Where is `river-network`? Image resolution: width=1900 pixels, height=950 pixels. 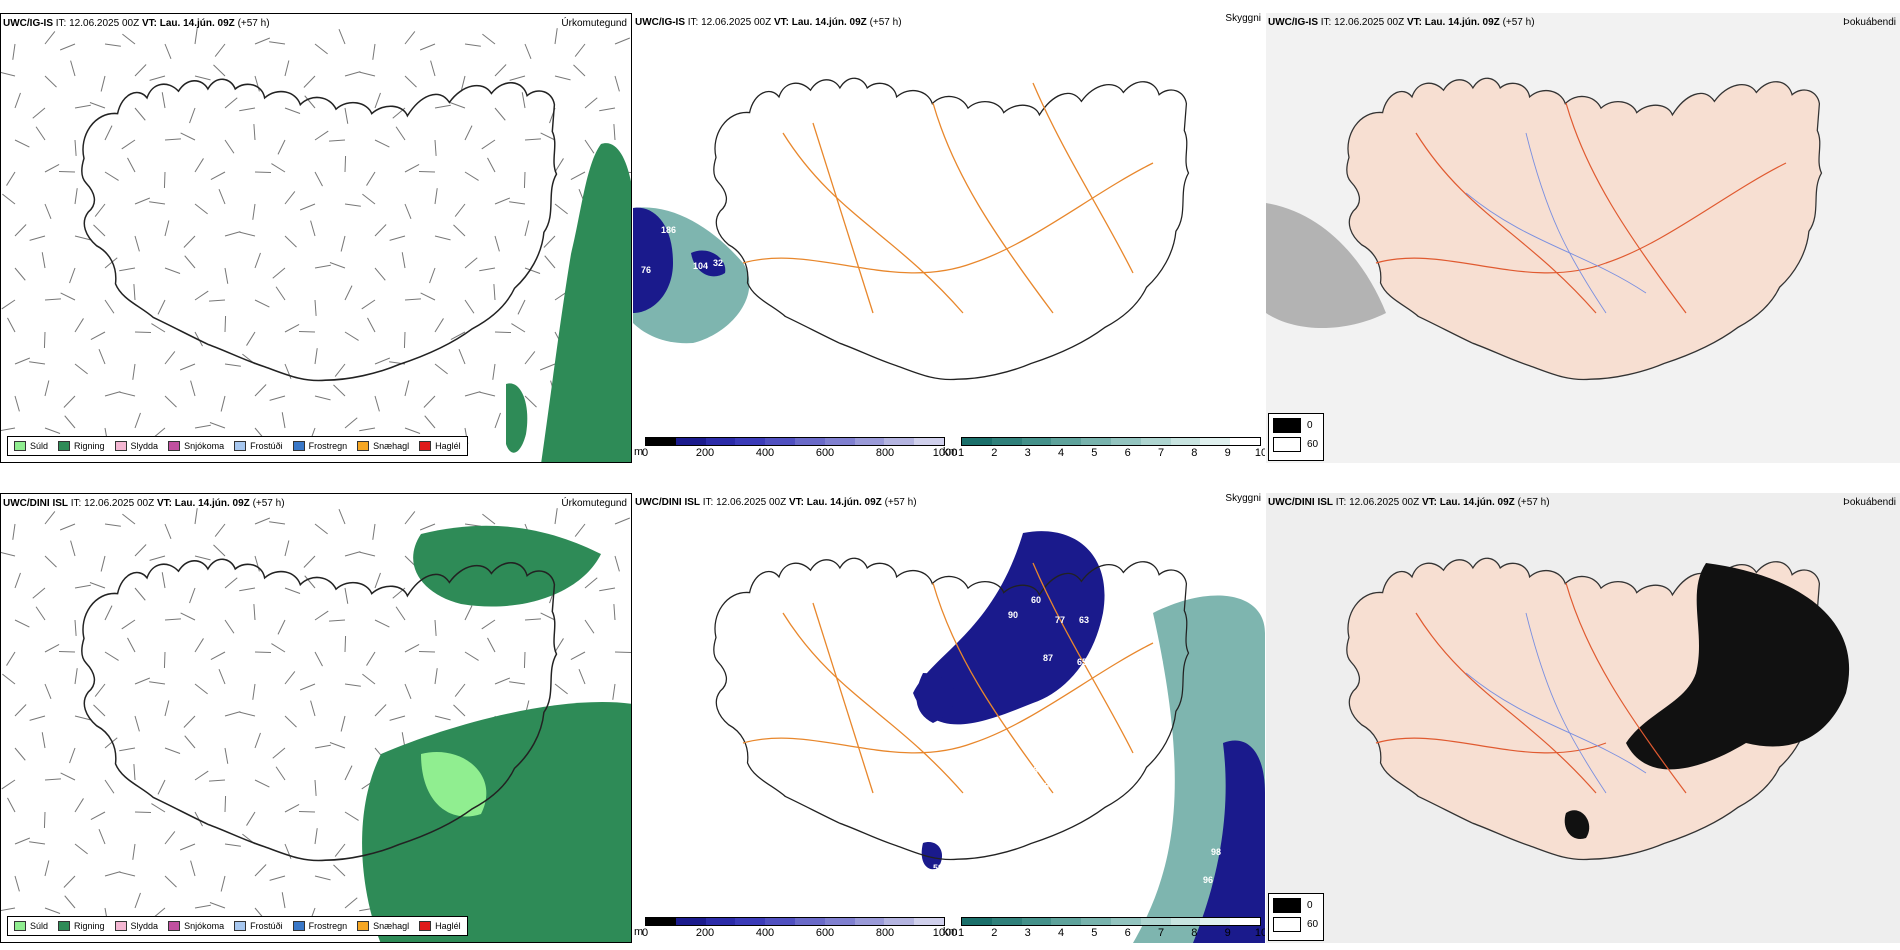
river-network is located at coordinates (1556, 223).